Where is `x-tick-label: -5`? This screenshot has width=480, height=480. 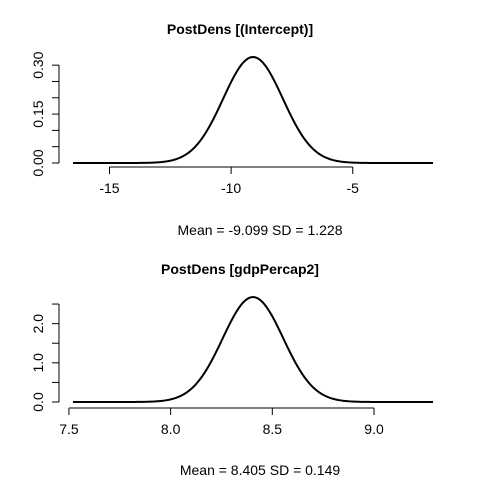
x-tick-label: -5 is located at coordinates (353, 188).